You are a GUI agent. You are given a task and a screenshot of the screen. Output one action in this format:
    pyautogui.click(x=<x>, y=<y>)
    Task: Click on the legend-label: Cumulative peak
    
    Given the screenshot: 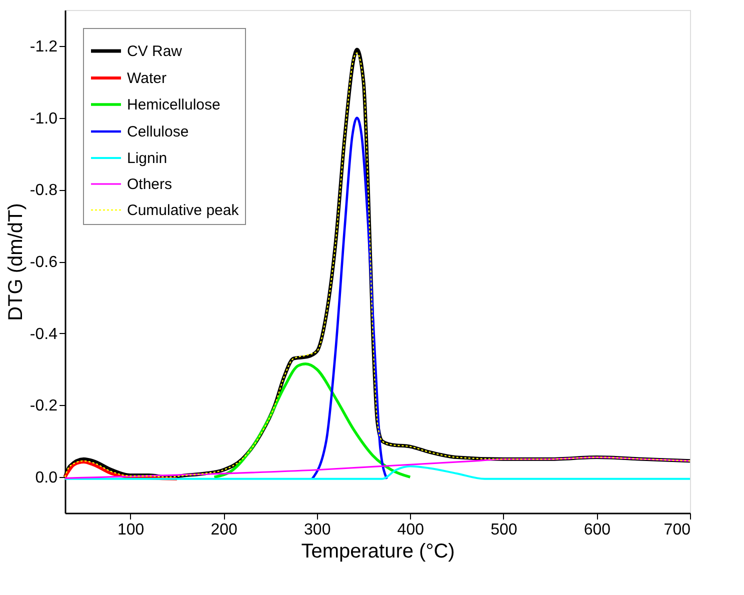 What is the action you would take?
    pyautogui.click(x=183, y=210)
    